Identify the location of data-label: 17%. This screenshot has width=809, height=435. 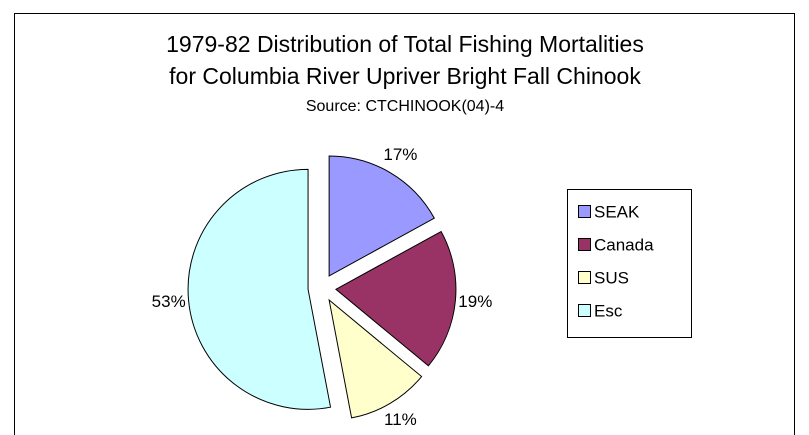
(400, 154).